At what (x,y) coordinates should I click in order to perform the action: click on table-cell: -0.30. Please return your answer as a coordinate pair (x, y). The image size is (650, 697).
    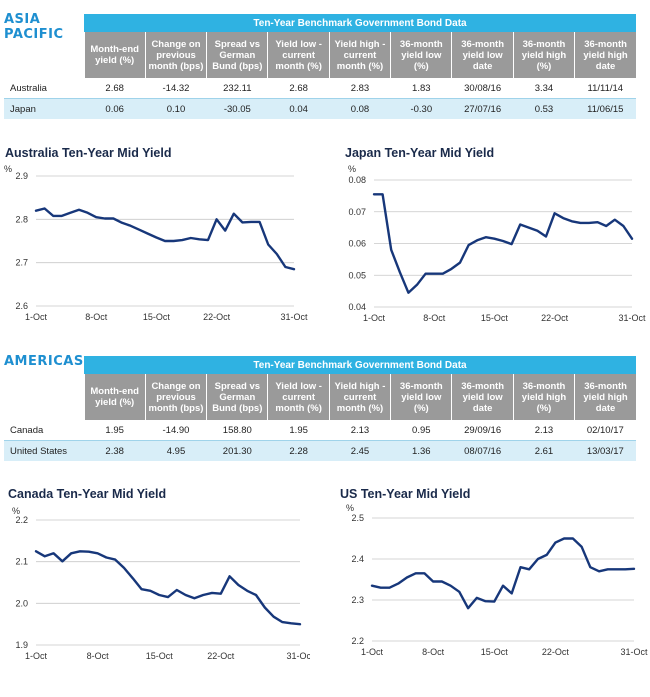
    Looking at the image, I should click on (421, 108).